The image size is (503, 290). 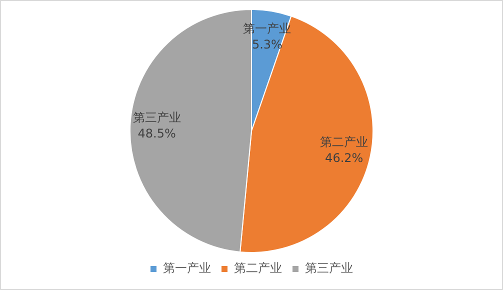 What do you see at coordinates (344, 142) in the screenshot?
I see `slice-label: 第二产业` at bounding box center [344, 142].